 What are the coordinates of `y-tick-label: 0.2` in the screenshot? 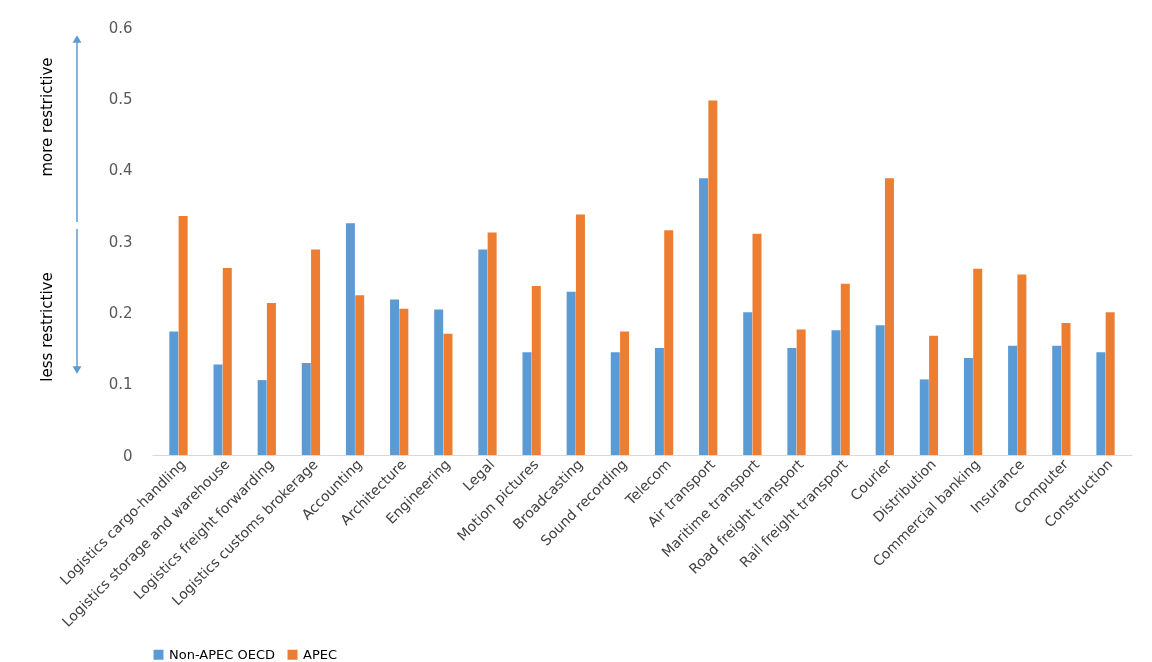 It's located at (120, 312).